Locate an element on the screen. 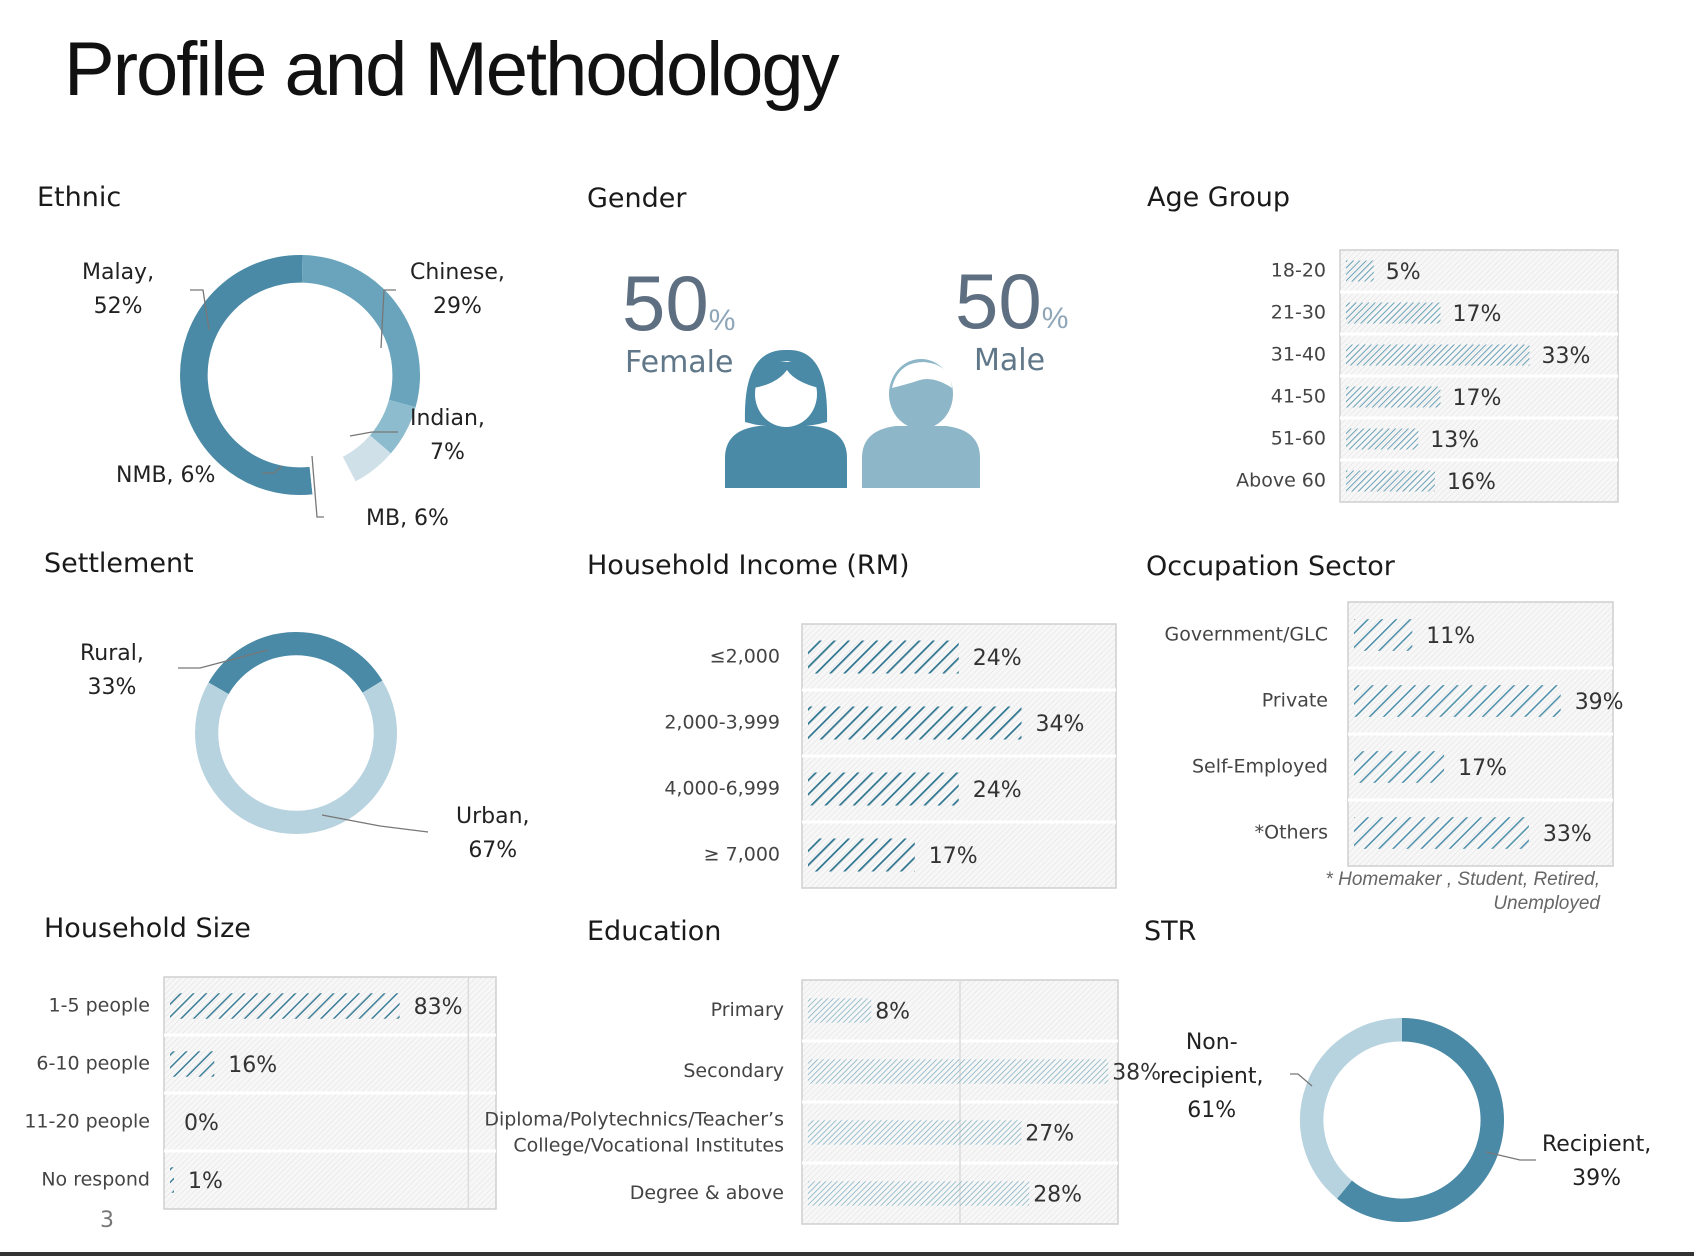 The width and height of the screenshot is (1694, 1256). income-category-label-2-000: ≤2,000 is located at coordinates (745, 657).